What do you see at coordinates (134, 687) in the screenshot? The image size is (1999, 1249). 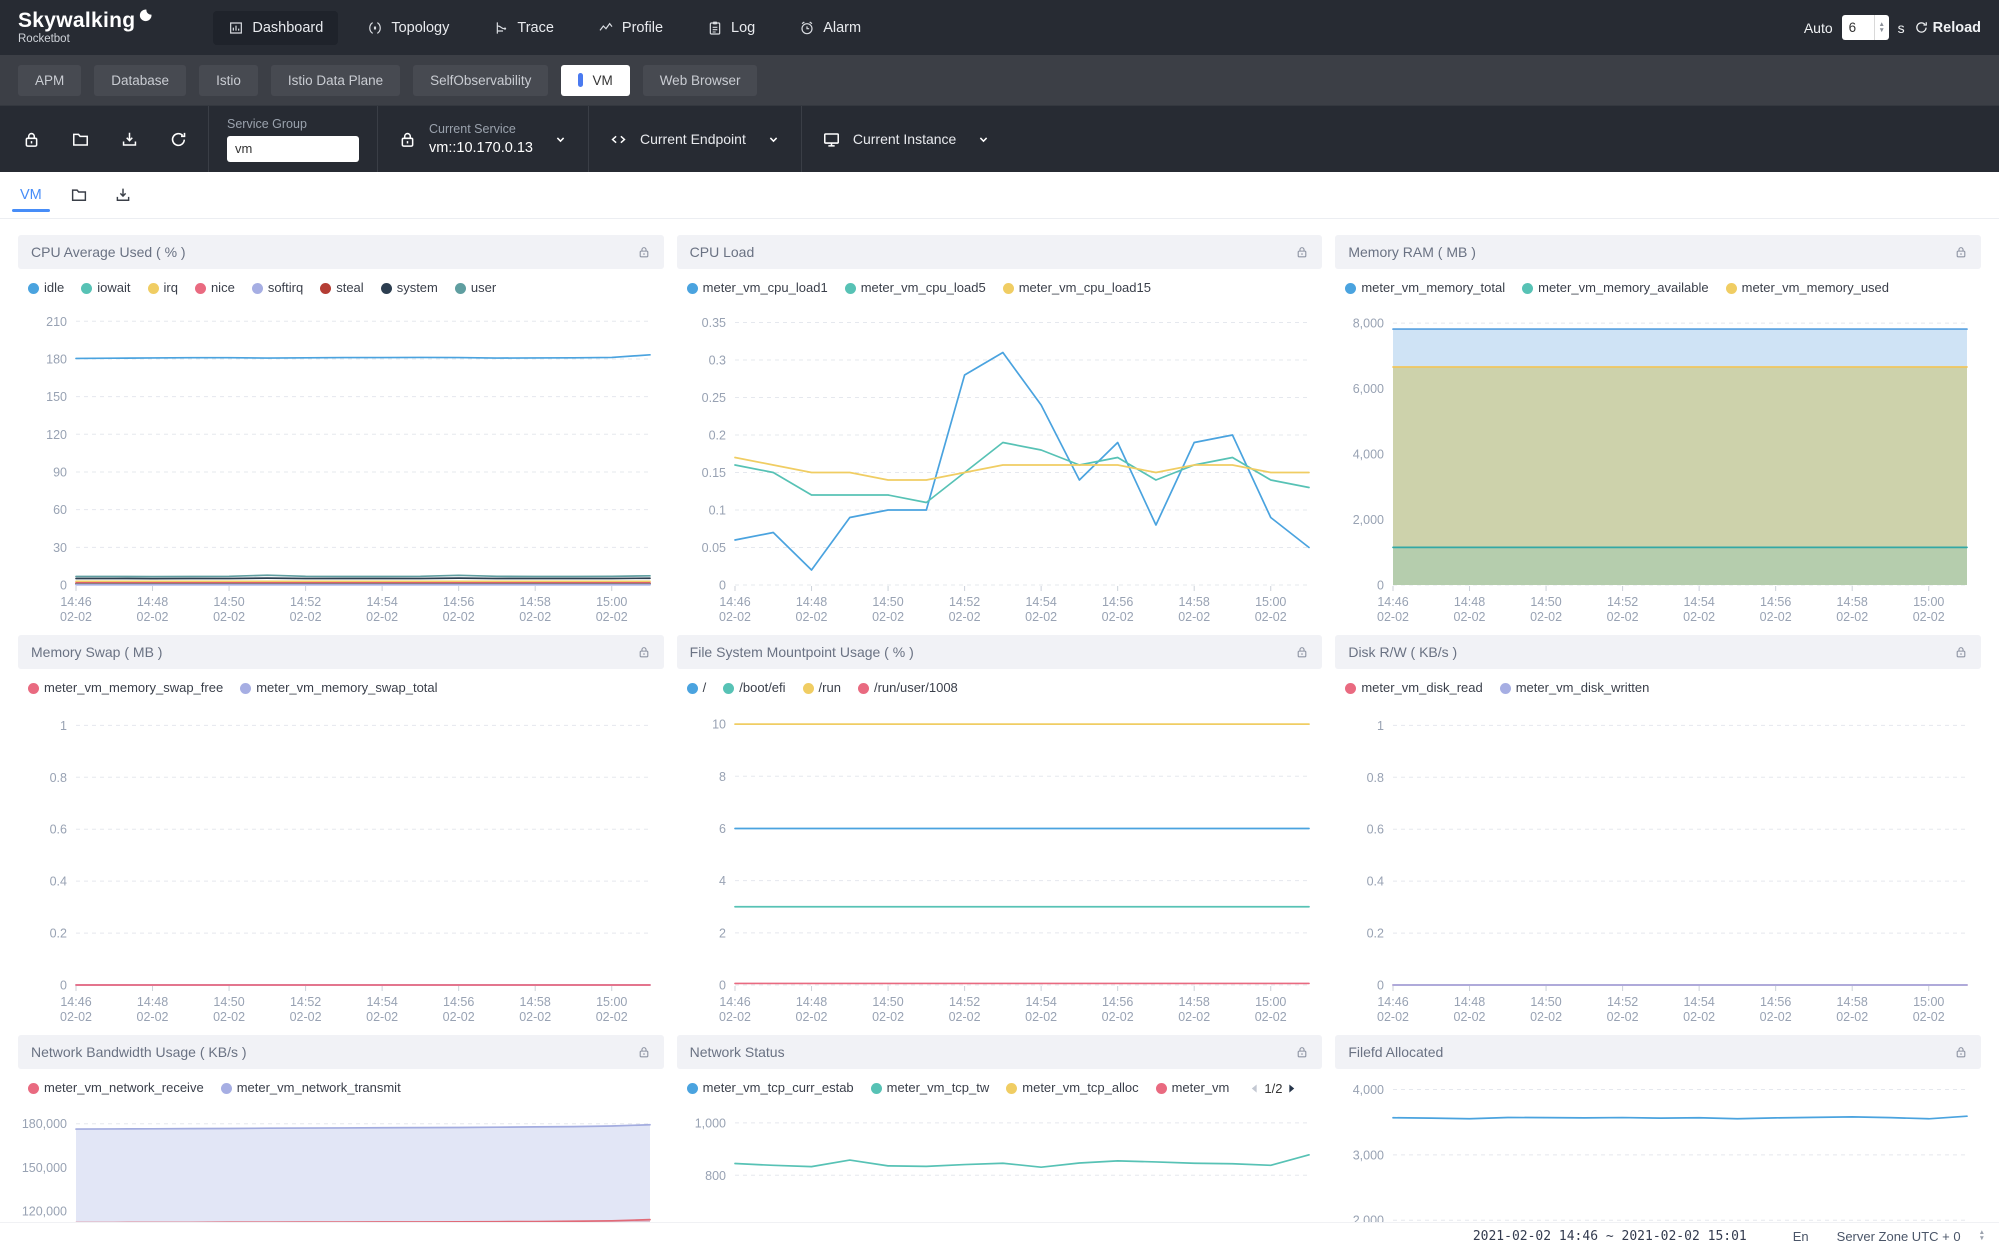 I see `legend-label: meter_vm_memory_swap_free` at bounding box center [134, 687].